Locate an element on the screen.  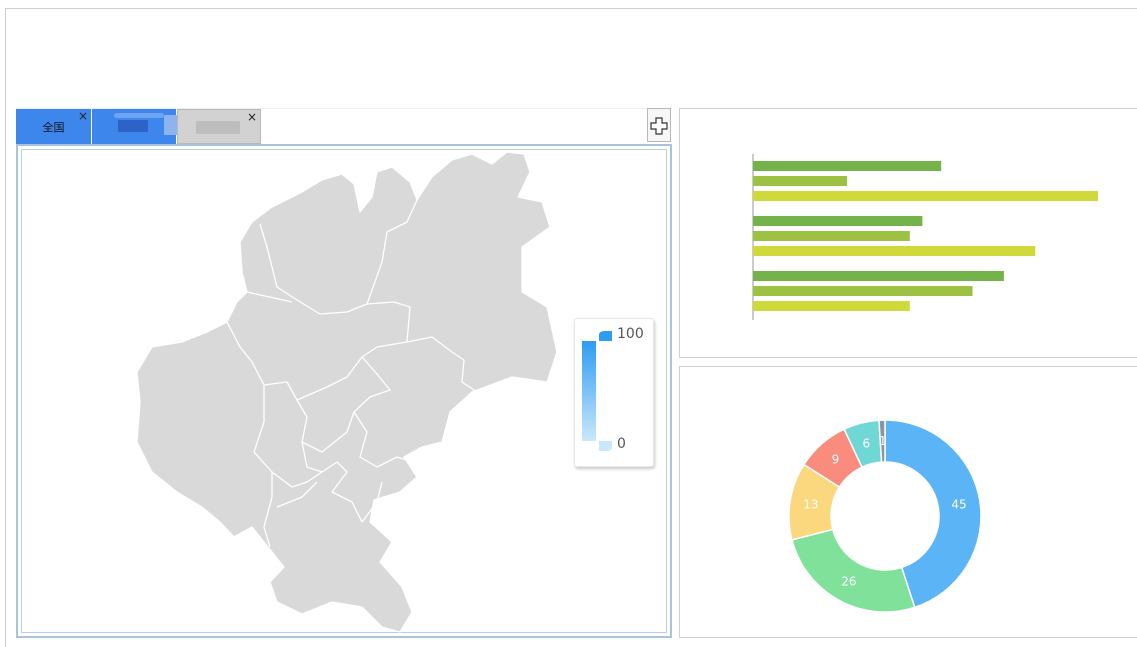
bar-g3-s3 is located at coordinates (831, 306).